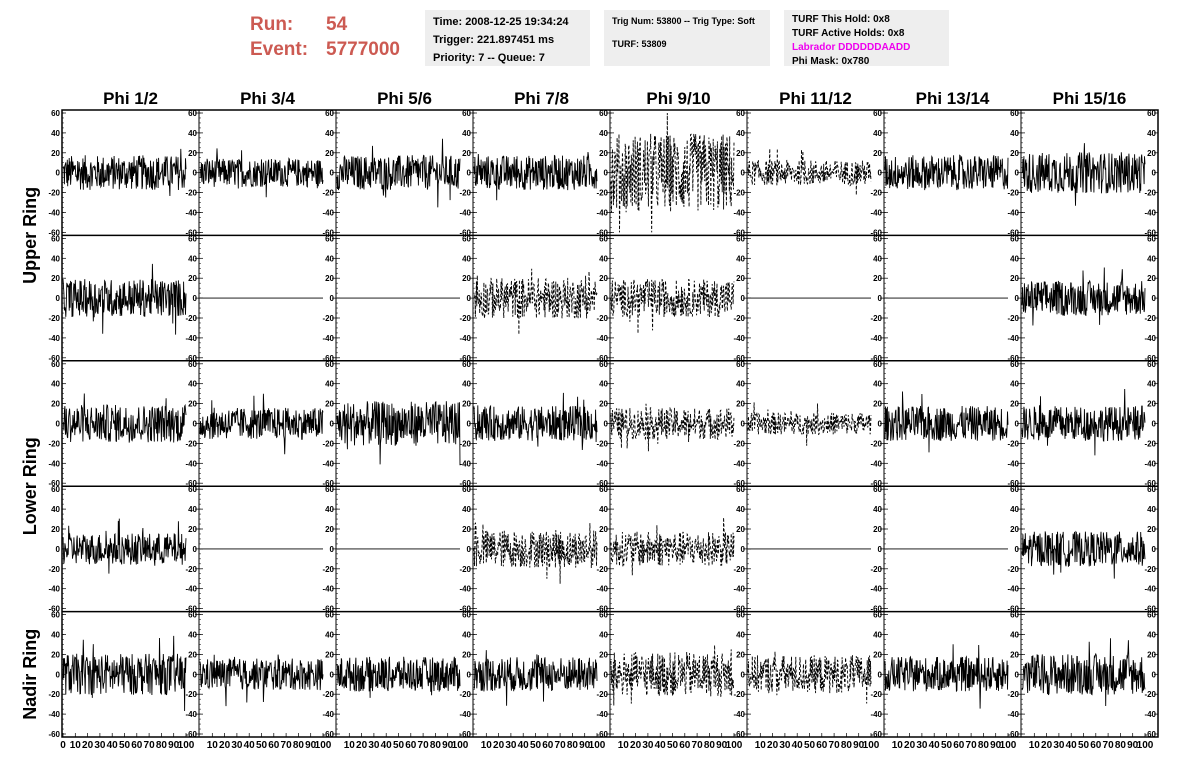 This screenshot has height=772, width=1196. Describe the element at coordinates (815, 98) in the screenshot. I see `column-header: Phi 11/12` at that location.